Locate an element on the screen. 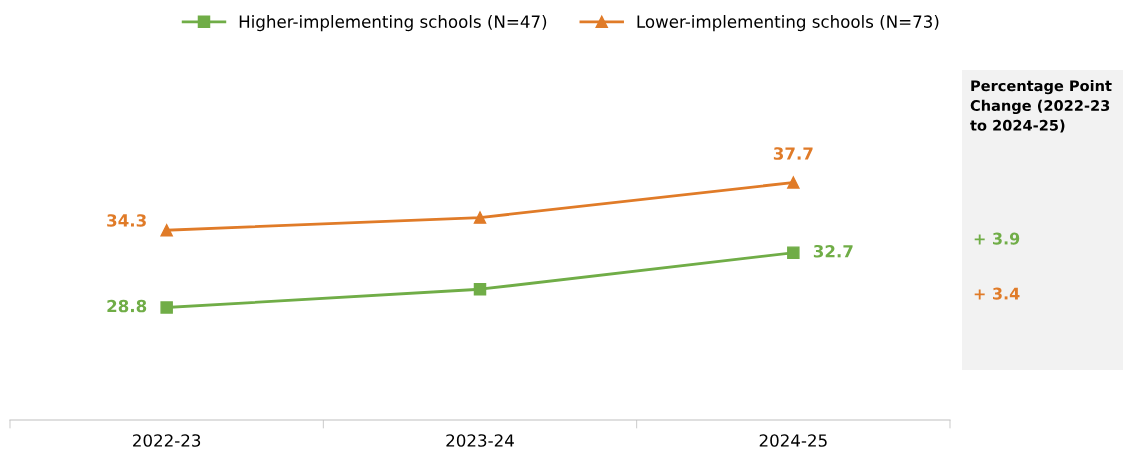  text: + 3.4 is located at coordinates (997, 293).